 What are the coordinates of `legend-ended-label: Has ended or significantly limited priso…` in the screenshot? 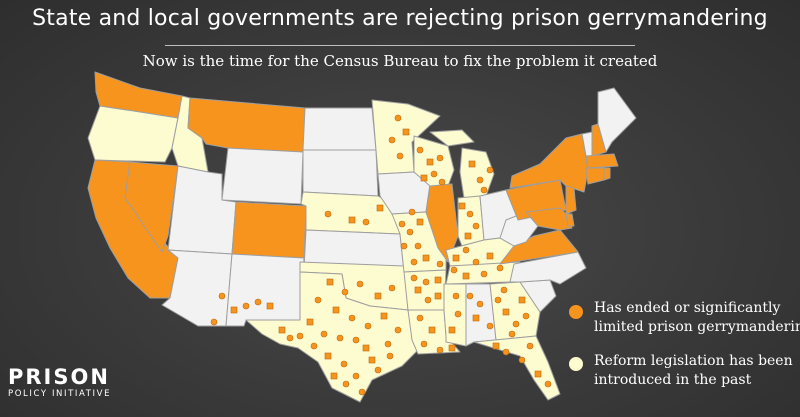 It's located at (697, 317).